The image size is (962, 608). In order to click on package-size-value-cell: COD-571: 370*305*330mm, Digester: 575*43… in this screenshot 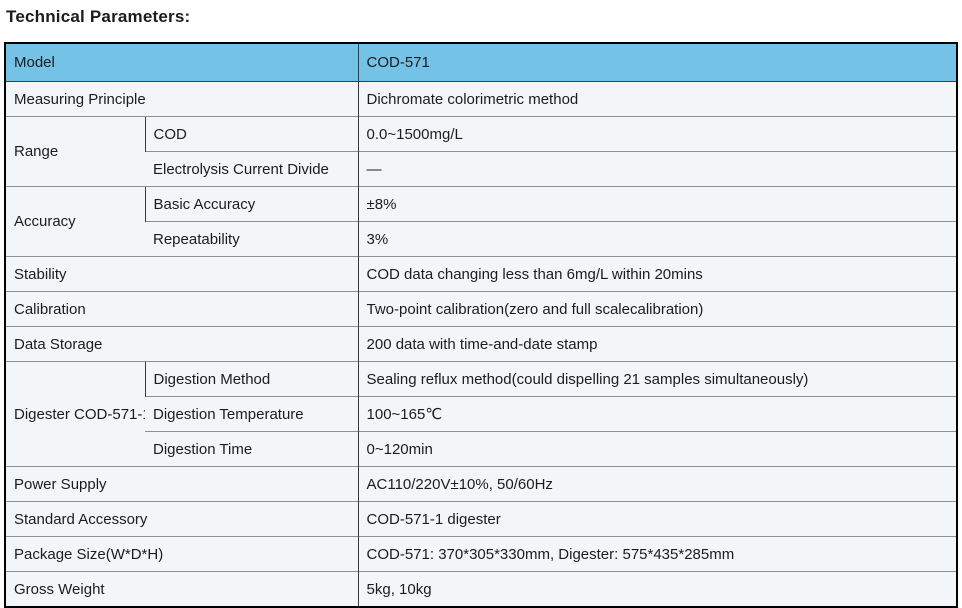, I will do `click(657, 554)`.